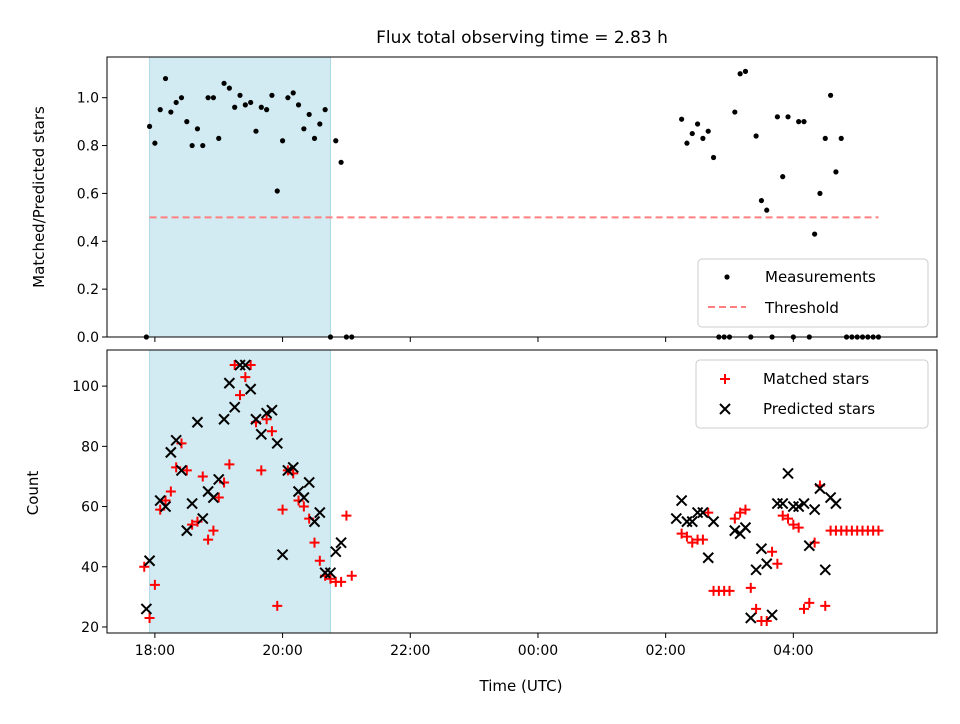 This screenshot has height=724, width=960. What do you see at coordinates (33, 493) in the screenshot?
I see `bottom-y-axis-label: Count` at bounding box center [33, 493].